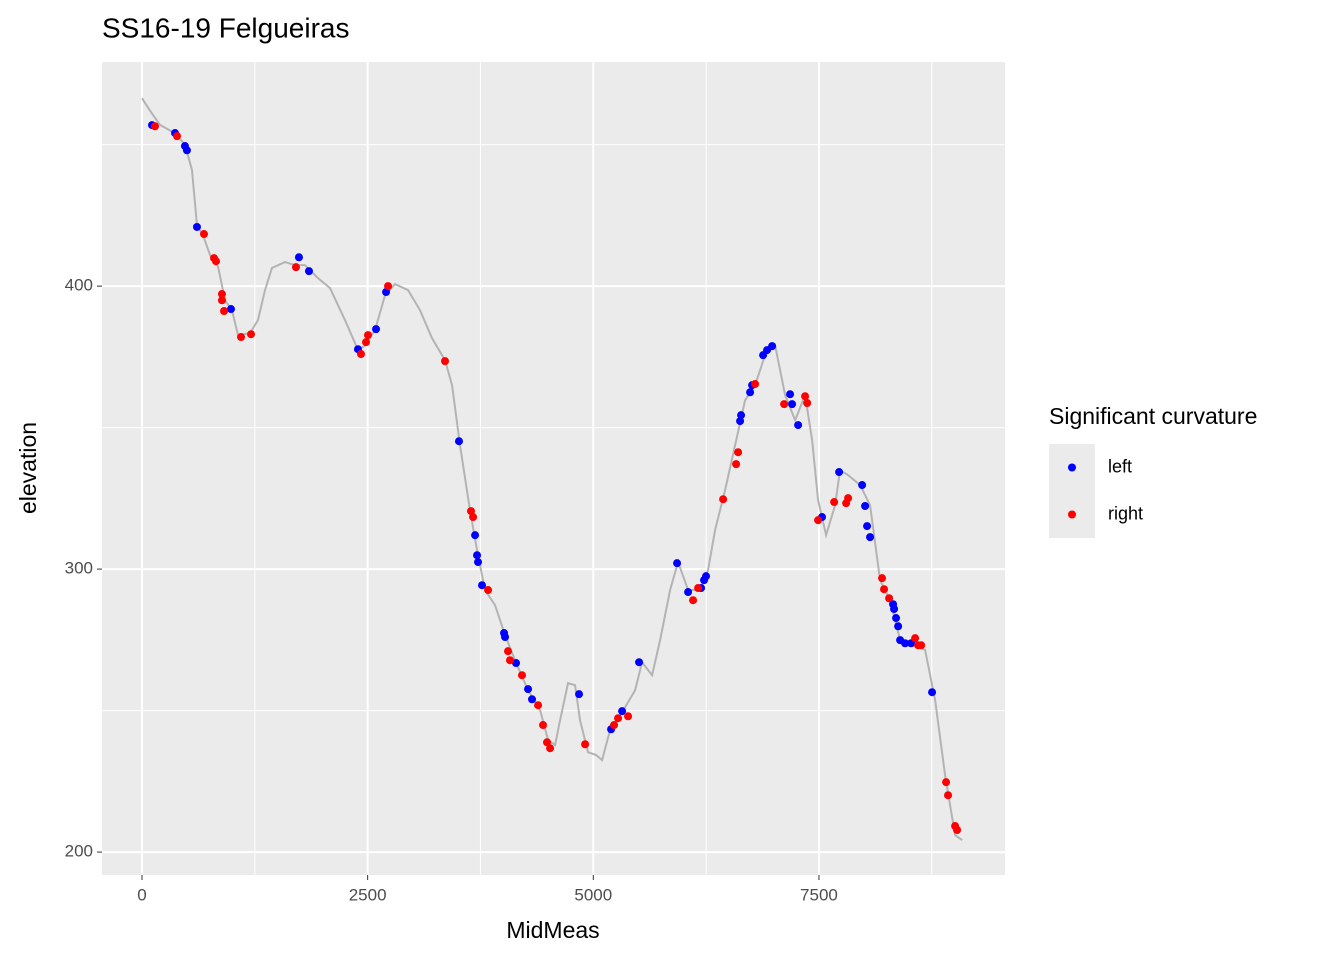 The width and height of the screenshot is (1344, 960). What do you see at coordinates (79, 285) in the screenshot?
I see `y-tick-label: 400` at bounding box center [79, 285].